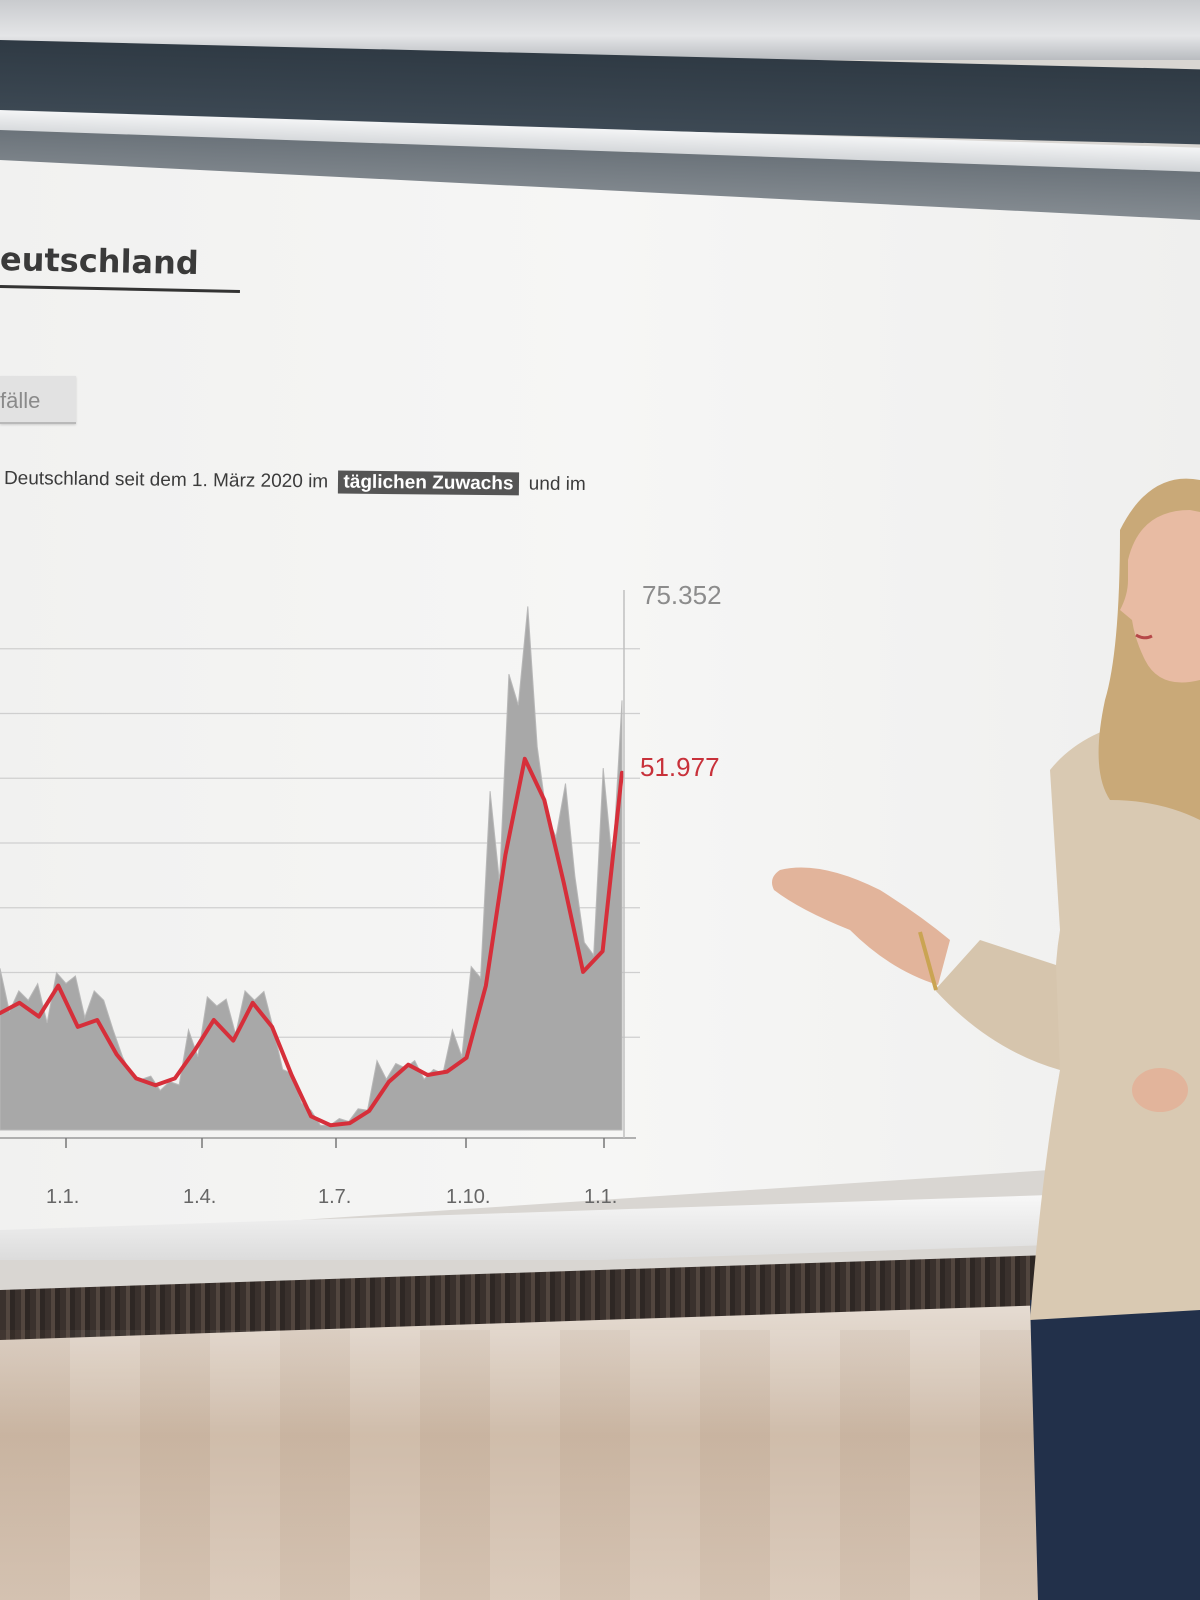 The width and height of the screenshot is (1200, 1600). Describe the element at coordinates (166, 480) in the screenshot. I see `subtitle-text-start: Deutschland seit dem 1. März 2020 im` at that location.